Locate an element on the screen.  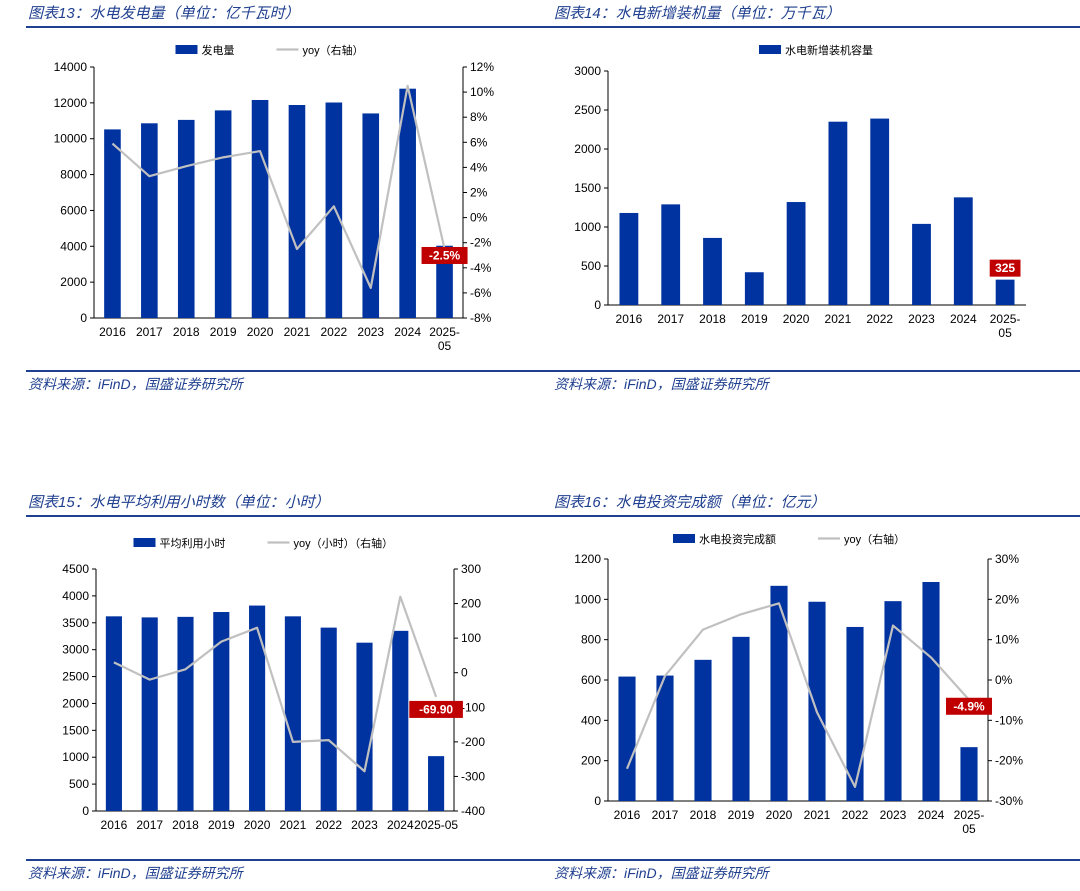
y-tick-label-left: 500 is located at coordinates (79, 784).